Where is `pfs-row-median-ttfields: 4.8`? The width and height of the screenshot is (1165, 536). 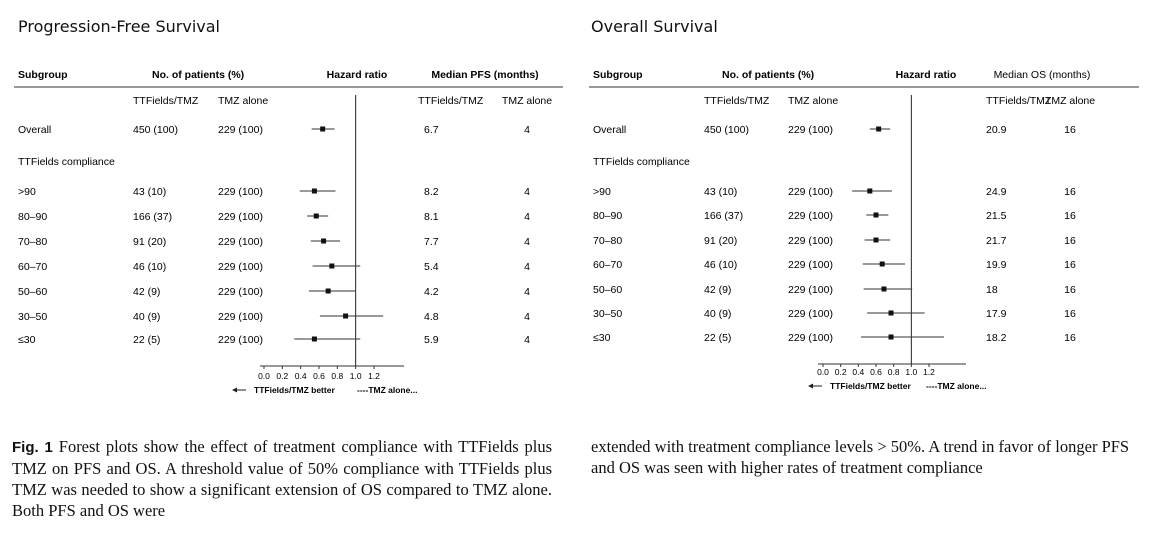 pfs-row-median-ttfields: 4.8 is located at coordinates (431, 317).